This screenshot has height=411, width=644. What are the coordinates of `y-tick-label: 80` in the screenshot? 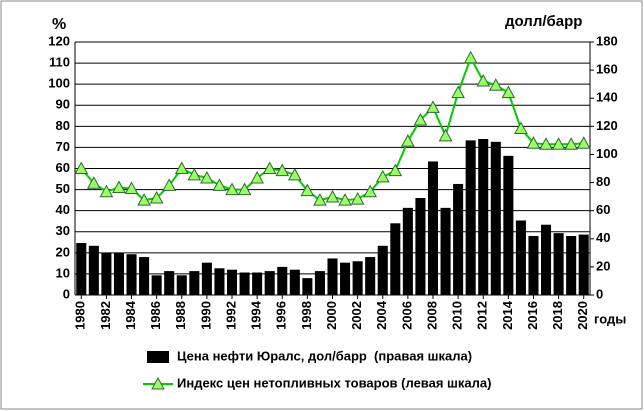 It's located at (63, 125).